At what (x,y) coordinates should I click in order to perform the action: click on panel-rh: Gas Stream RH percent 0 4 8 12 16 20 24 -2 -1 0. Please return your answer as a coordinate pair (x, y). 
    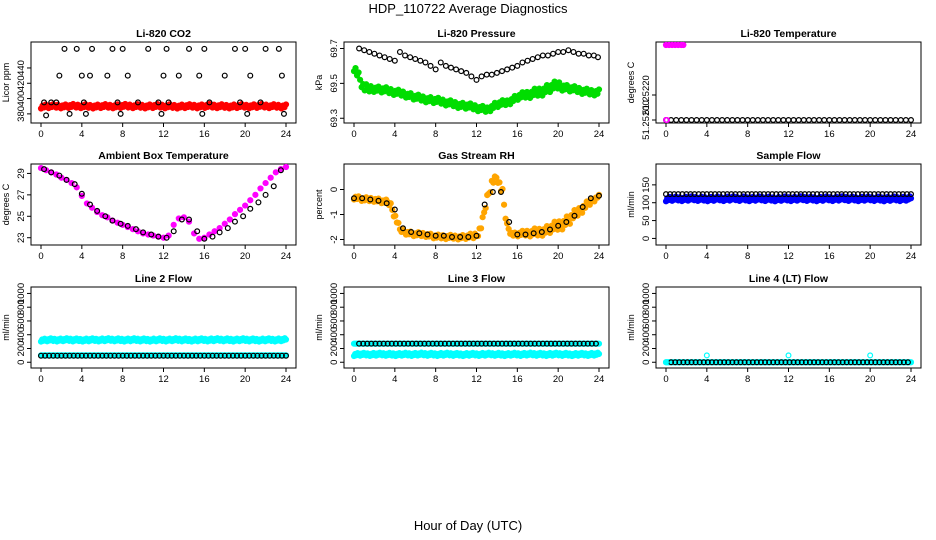
    Looking at the image, I should click on (462, 206).